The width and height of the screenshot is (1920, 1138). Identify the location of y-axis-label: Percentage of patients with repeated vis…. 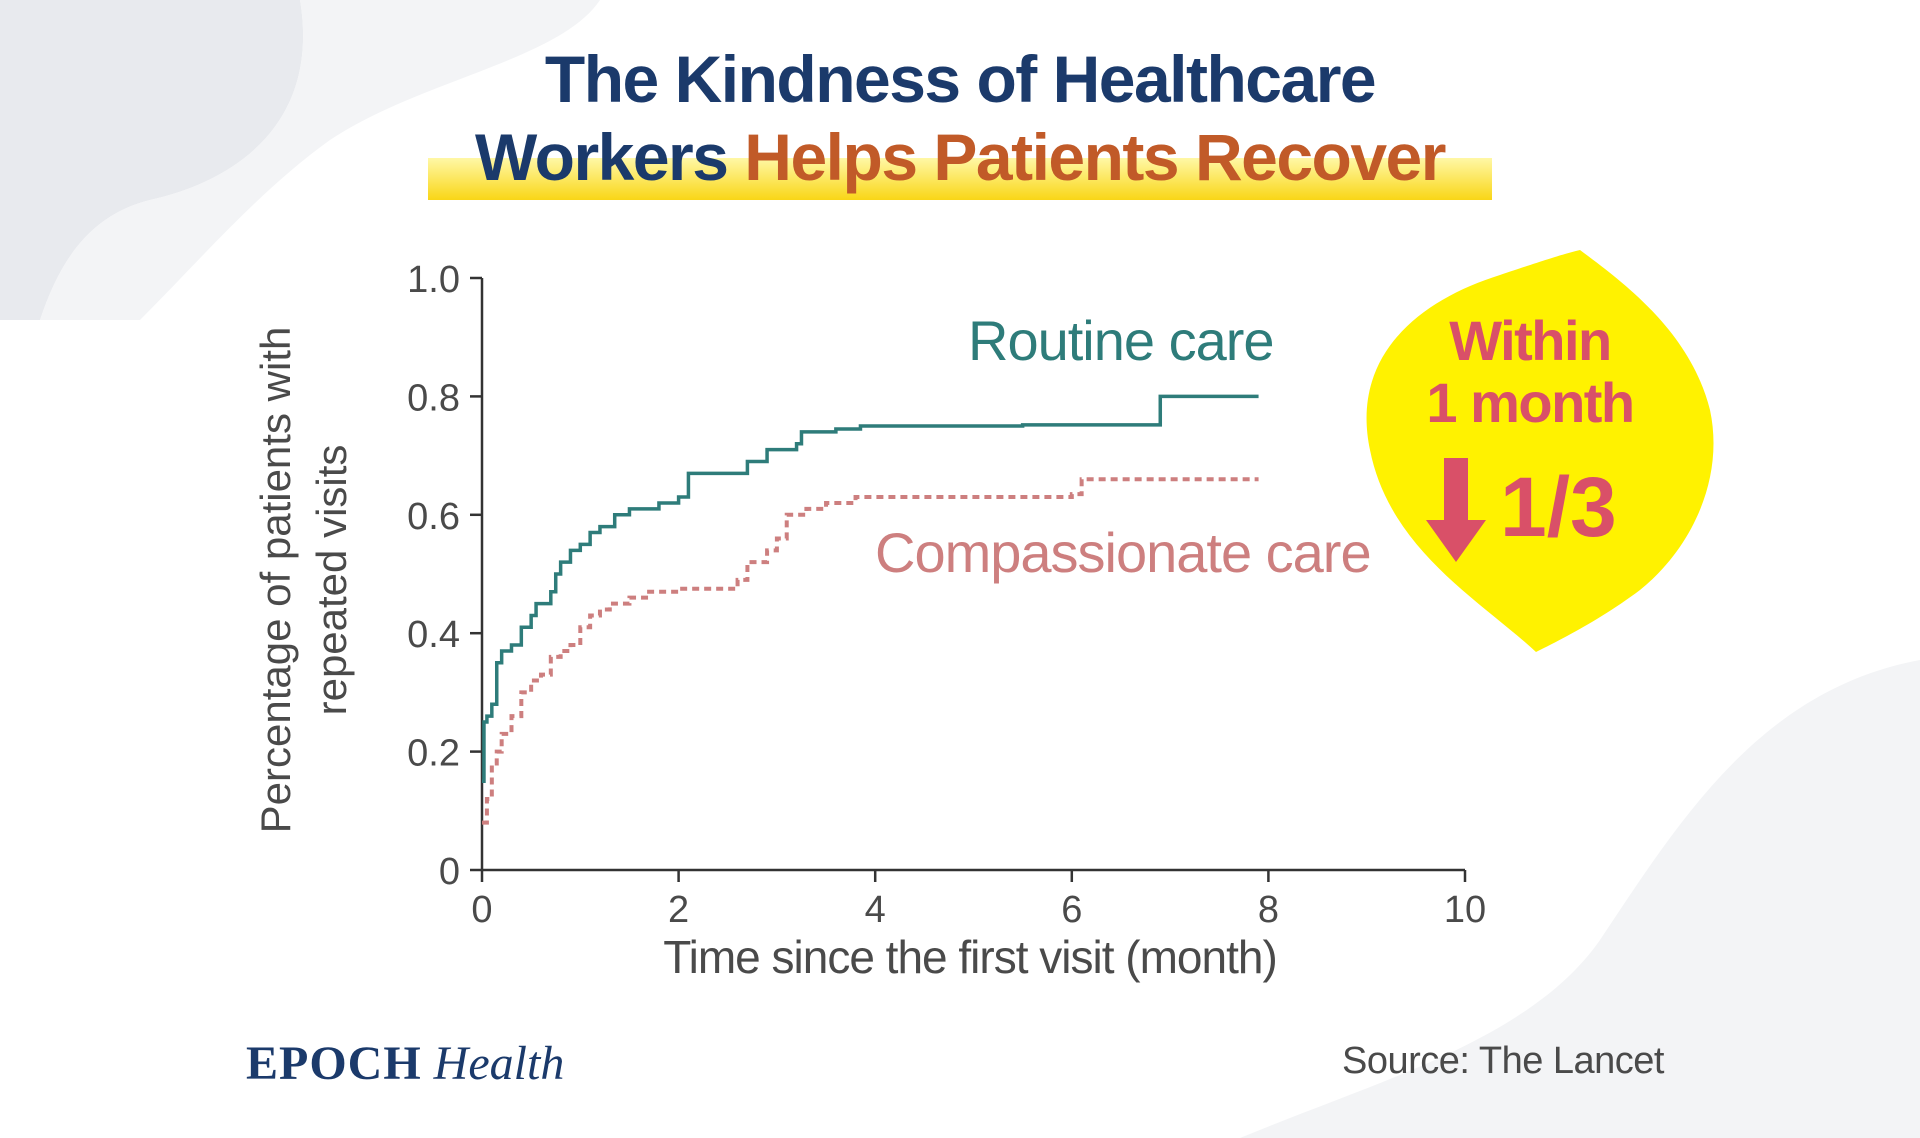
(304, 580).